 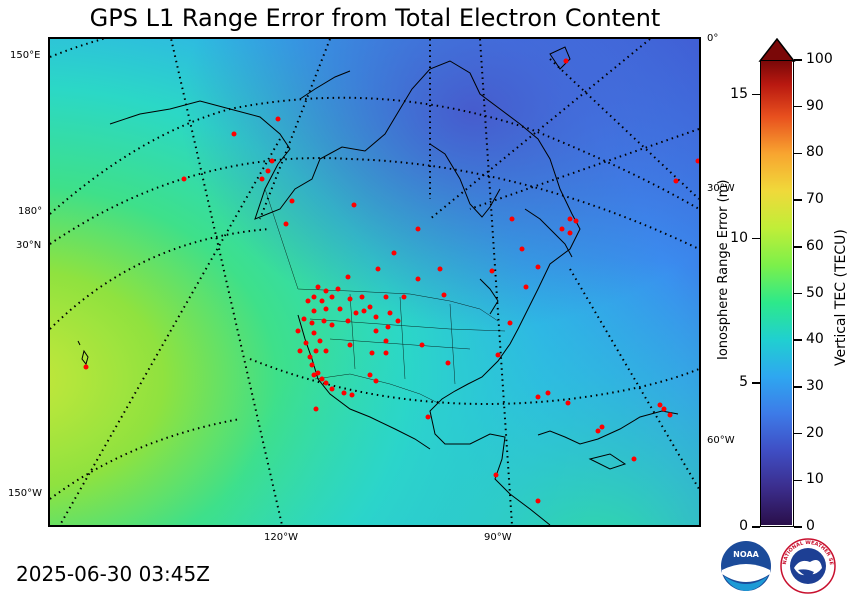 I want to click on borders, so click(x=385, y=296).